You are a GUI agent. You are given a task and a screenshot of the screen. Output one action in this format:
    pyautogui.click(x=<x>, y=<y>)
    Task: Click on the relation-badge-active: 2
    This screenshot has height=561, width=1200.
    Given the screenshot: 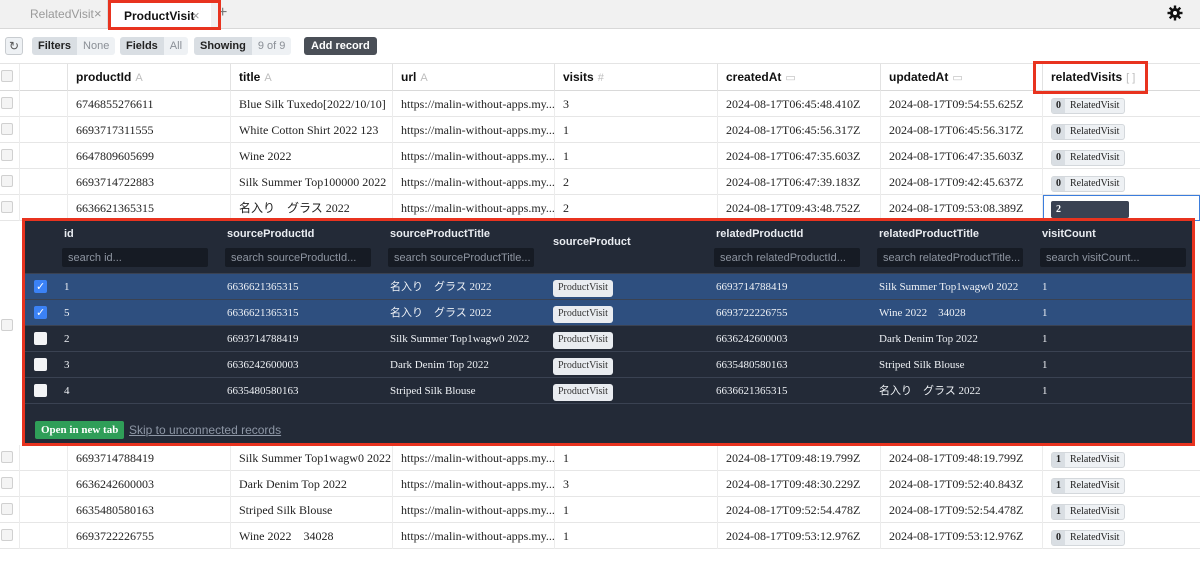 What is the action you would take?
    pyautogui.click(x=1090, y=209)
    